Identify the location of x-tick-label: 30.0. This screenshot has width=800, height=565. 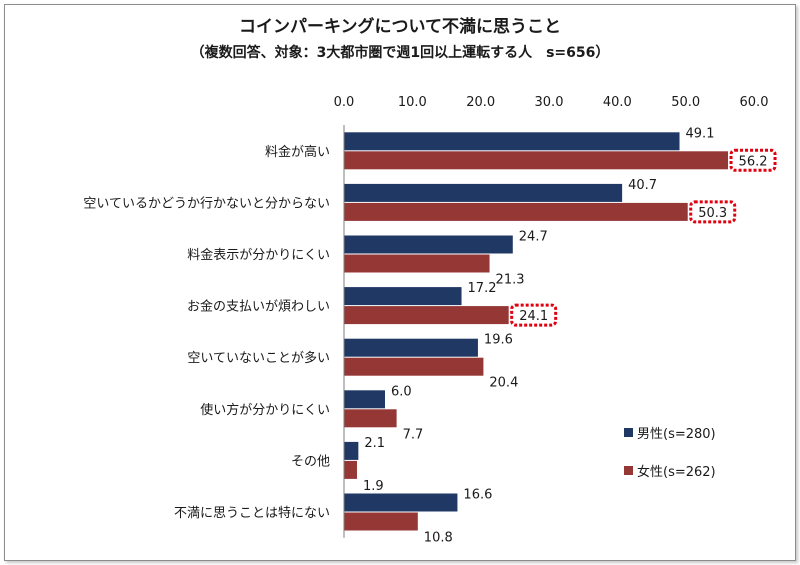
(549, 102).